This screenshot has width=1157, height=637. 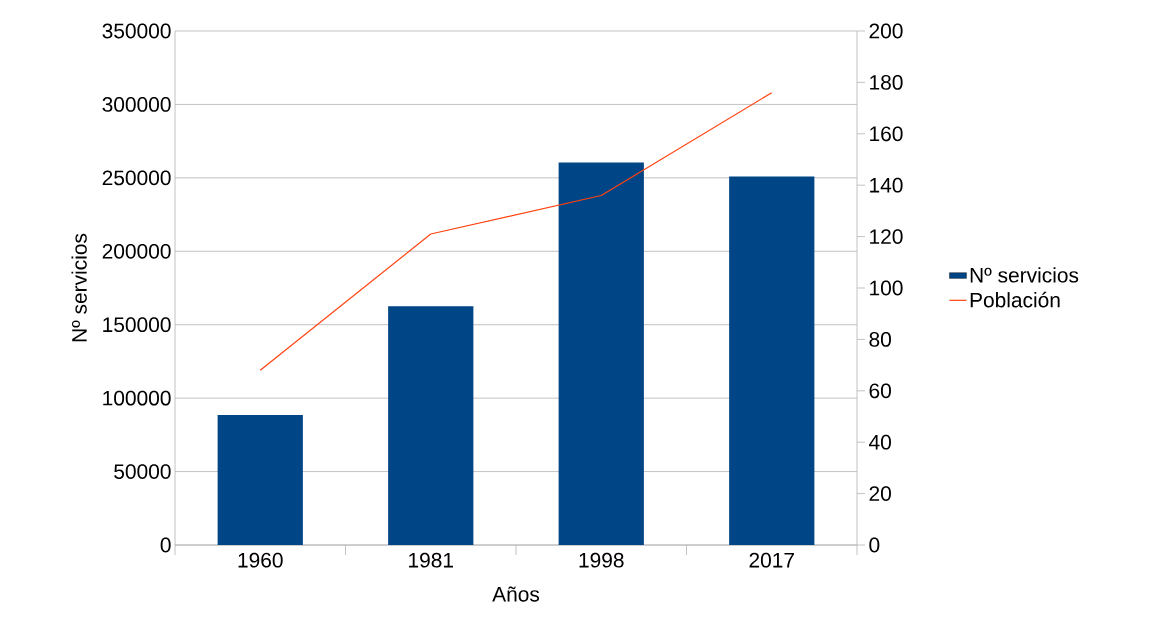 I want to click on y-tick-label: 150000, so click(x=137, y=325).